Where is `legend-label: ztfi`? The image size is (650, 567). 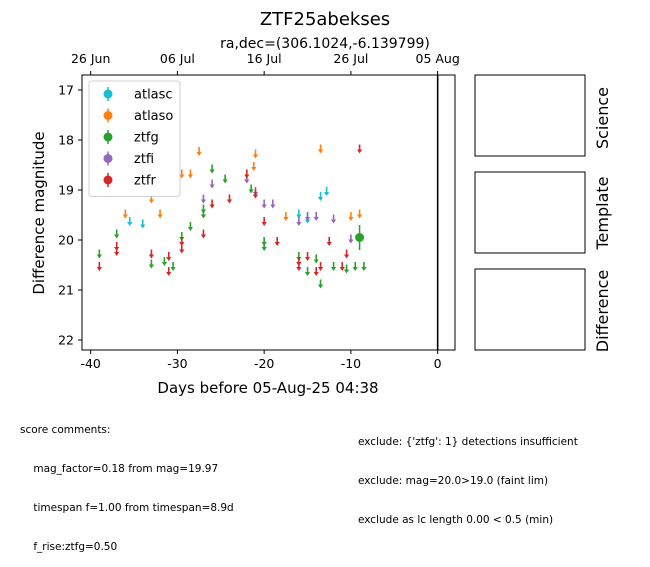 legend-label: ztfi is located at coordinates (144, 159).